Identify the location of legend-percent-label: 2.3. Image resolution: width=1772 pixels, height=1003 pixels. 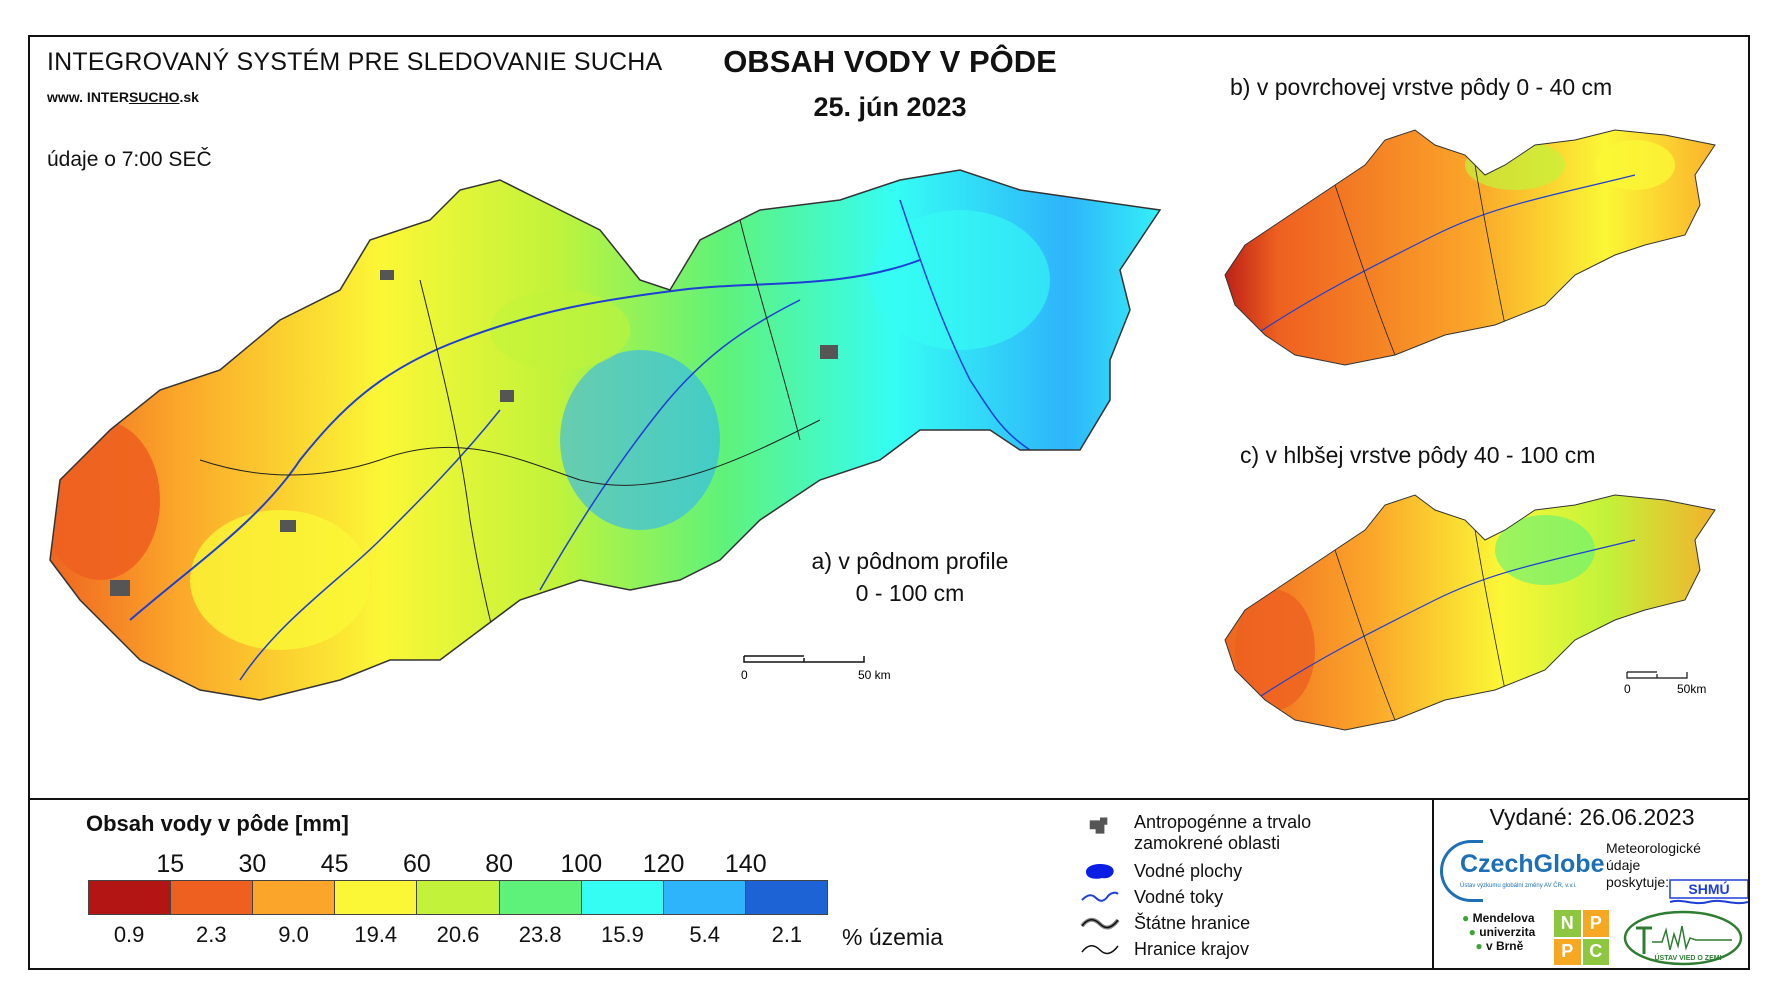
(211, 934).